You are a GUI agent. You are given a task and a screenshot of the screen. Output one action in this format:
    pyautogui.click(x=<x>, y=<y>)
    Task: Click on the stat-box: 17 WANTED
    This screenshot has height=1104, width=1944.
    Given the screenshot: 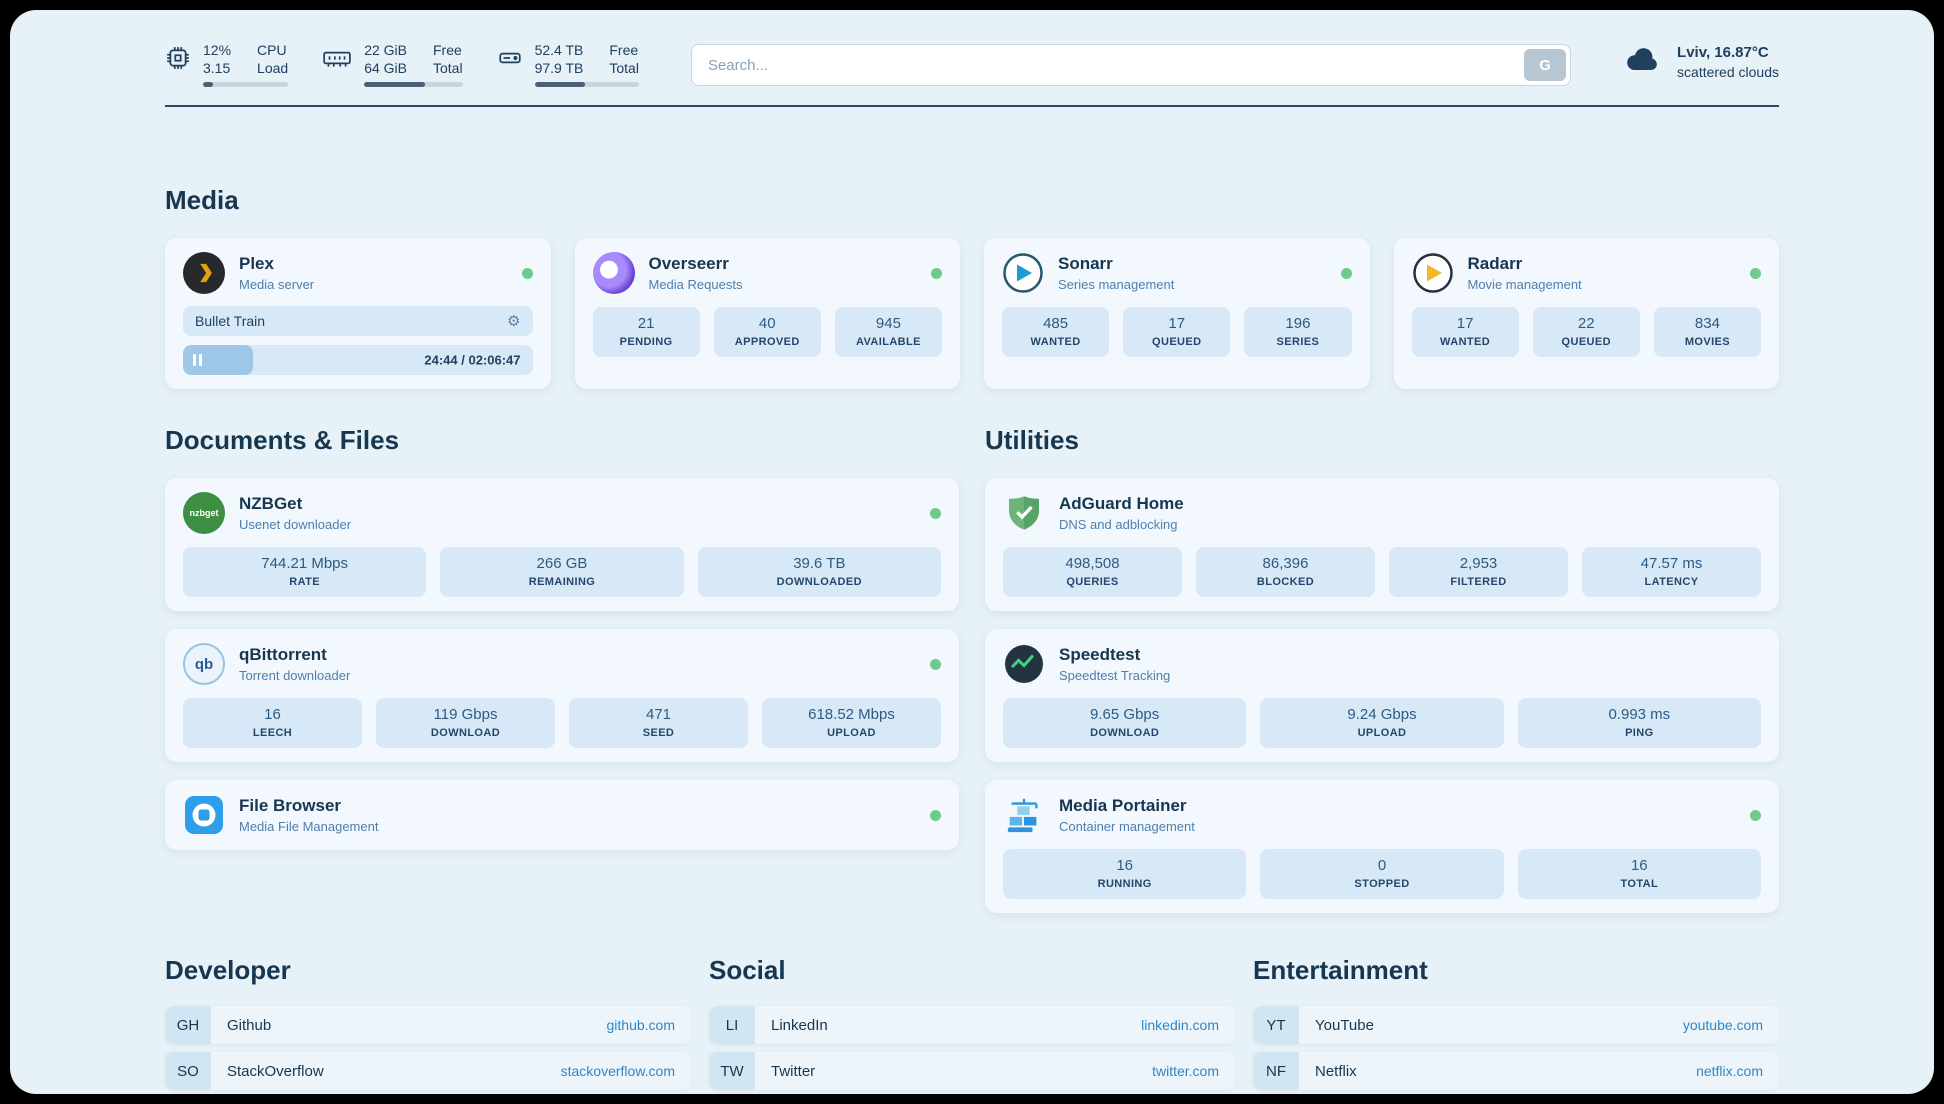 What is the action you would take?
    pyautogui.click(x=1465, y=332)
    